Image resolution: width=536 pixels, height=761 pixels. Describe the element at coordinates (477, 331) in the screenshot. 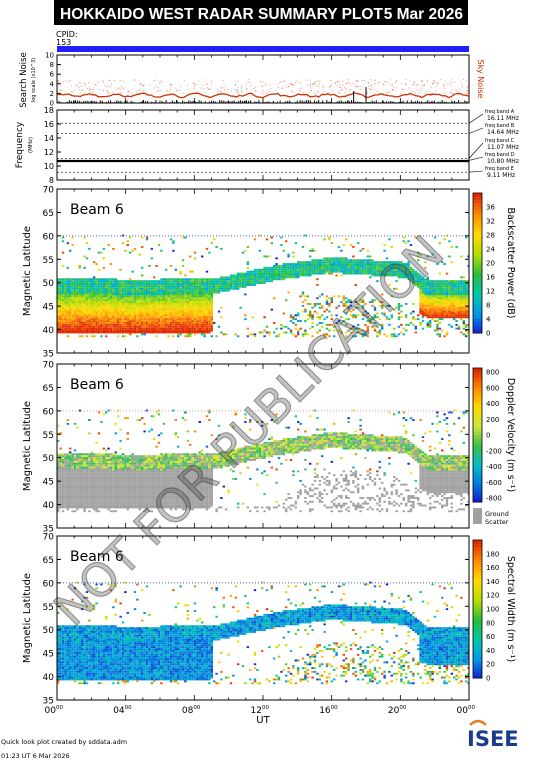

I see `colorbar-segment` at that location.